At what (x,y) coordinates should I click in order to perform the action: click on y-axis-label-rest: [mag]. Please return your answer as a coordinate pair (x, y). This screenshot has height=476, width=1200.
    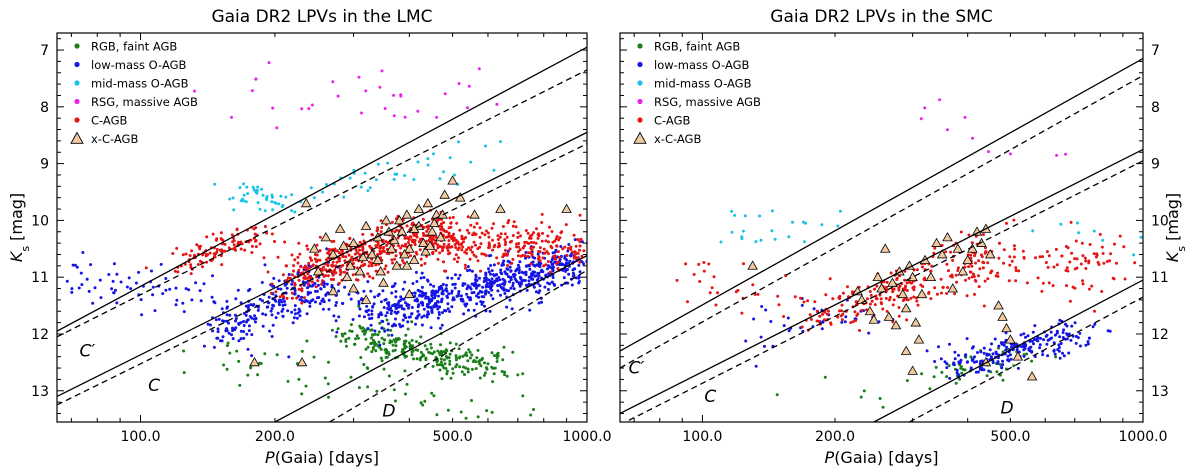
    Looking at the image, I should click on (1172, 219).